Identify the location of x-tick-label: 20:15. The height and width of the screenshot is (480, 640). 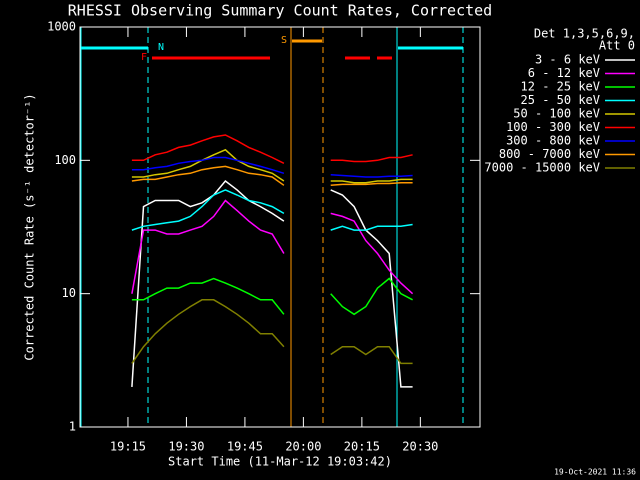
(362, 447).